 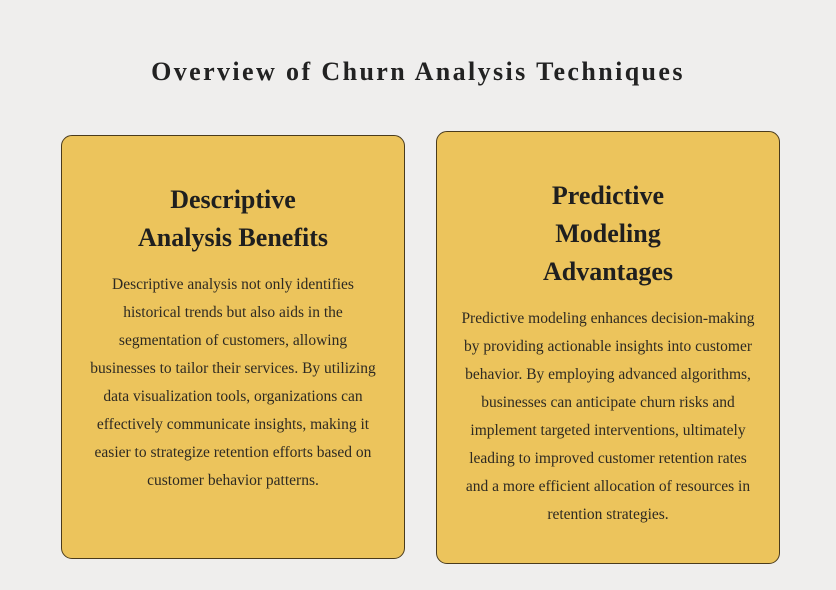 What do you see at coordinates (607, 233) in the screenshot?
I see `card-title: Predictive Modeling Advantages` at bounding box center [607, 233].